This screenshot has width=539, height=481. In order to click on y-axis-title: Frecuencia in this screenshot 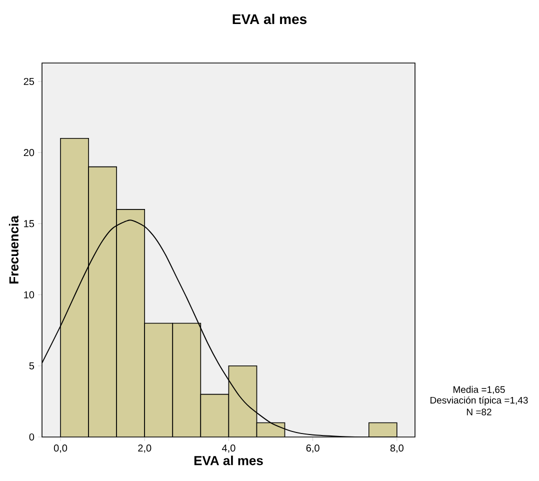, I will do `click(13, 250)`.